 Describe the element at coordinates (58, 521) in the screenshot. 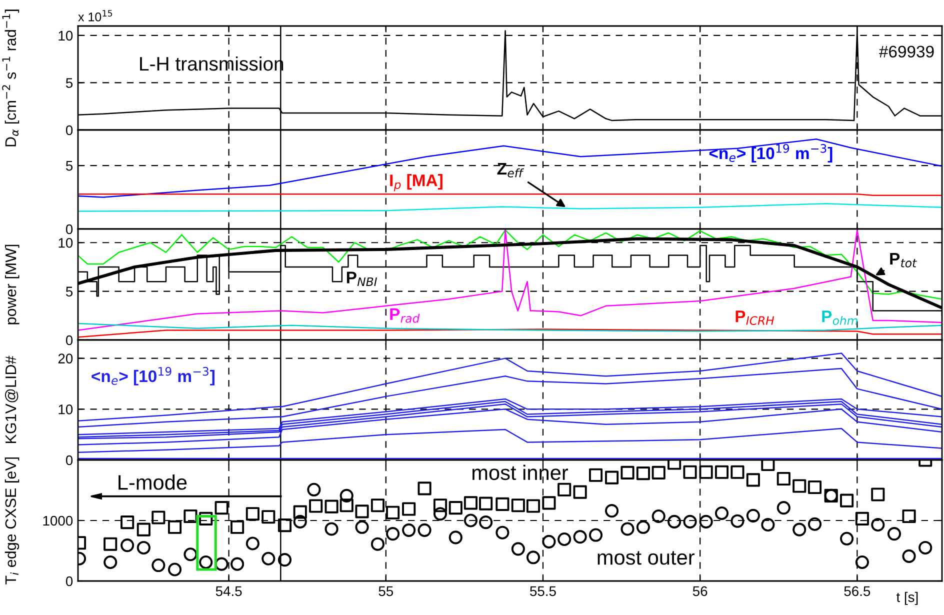

I see `y-tick-label: 1000` at that location.